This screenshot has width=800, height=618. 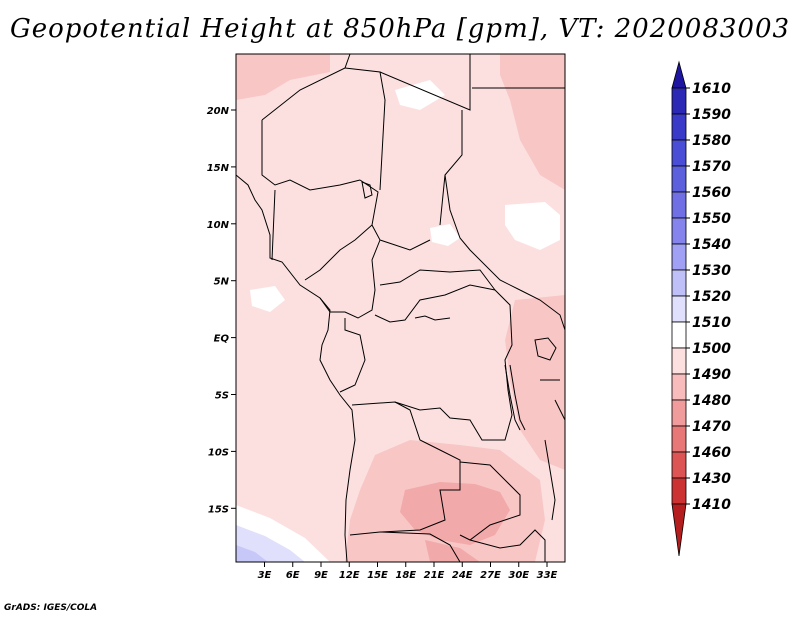 What do you see at coordinates (679, 74) in the screenshot?
I see `colorbar-top-arrow` at bounding box center [679, 74].